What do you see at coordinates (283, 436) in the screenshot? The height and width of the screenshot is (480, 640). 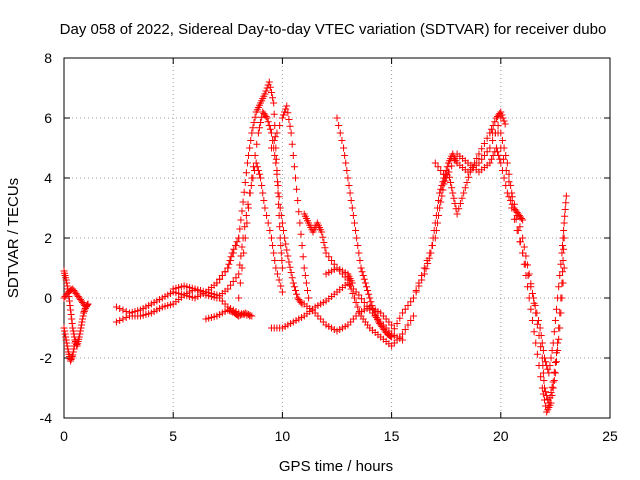 I see `x-tick-label: 10` at bounding box center [283, 436].